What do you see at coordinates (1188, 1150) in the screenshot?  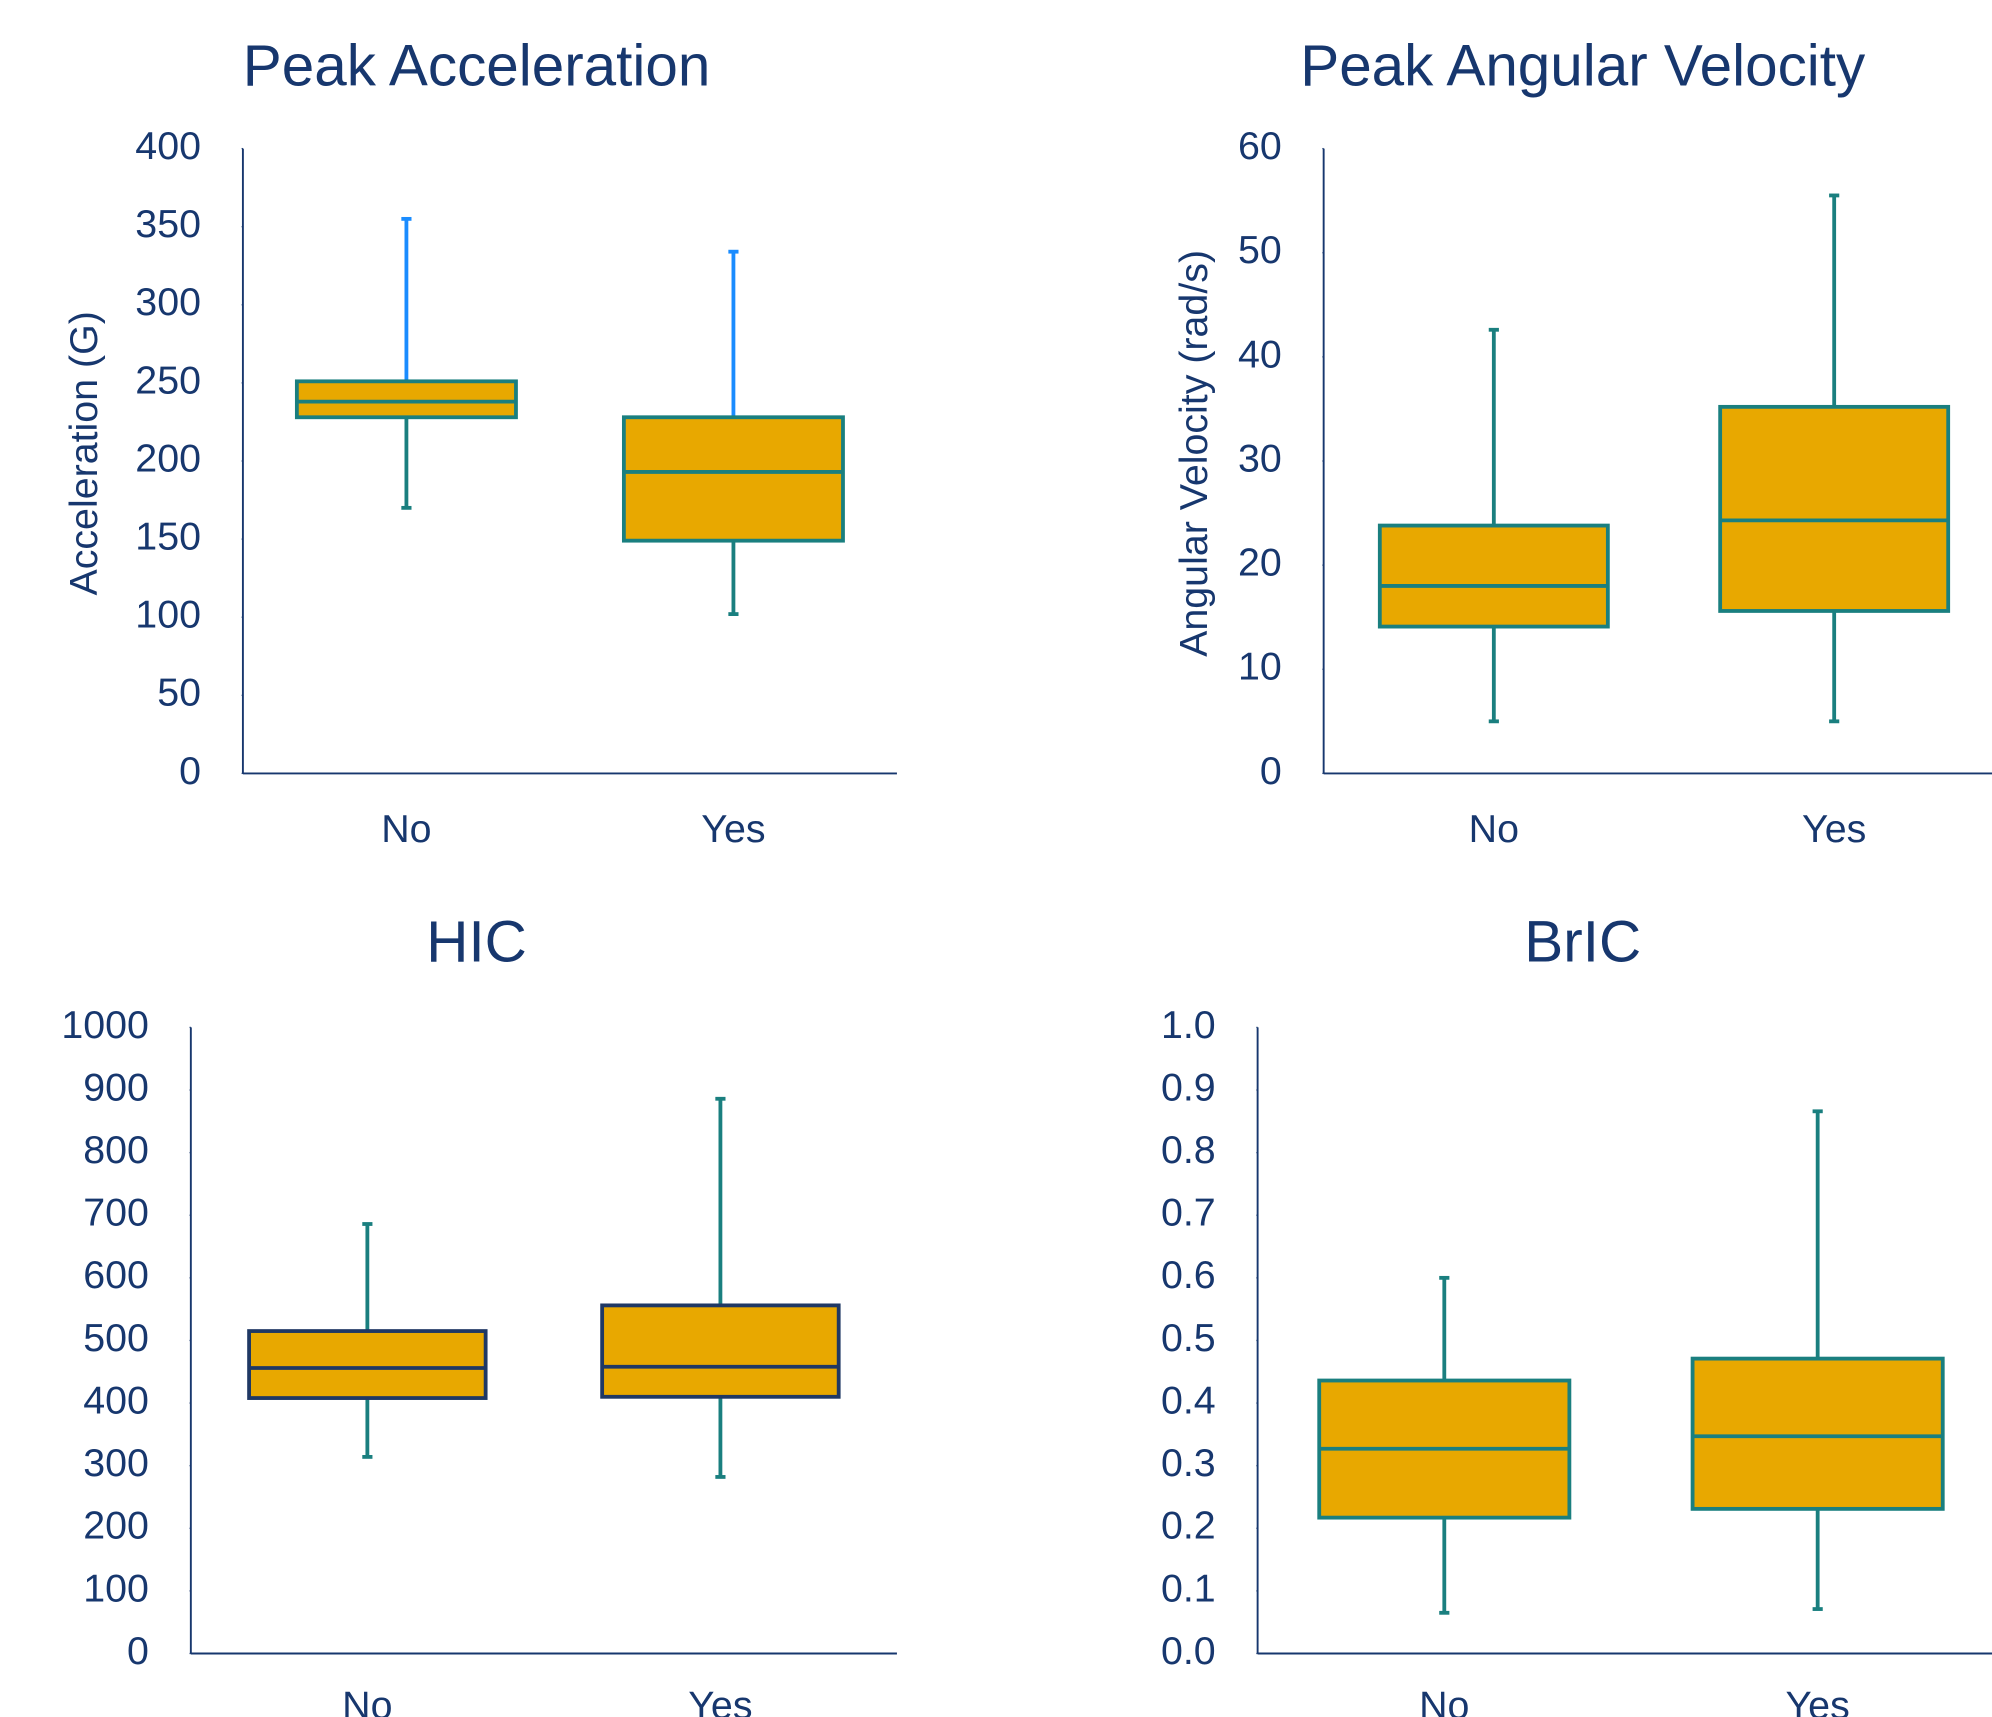 I see `y-tick-label: 0.8` at bounding box center [1188, 1150].